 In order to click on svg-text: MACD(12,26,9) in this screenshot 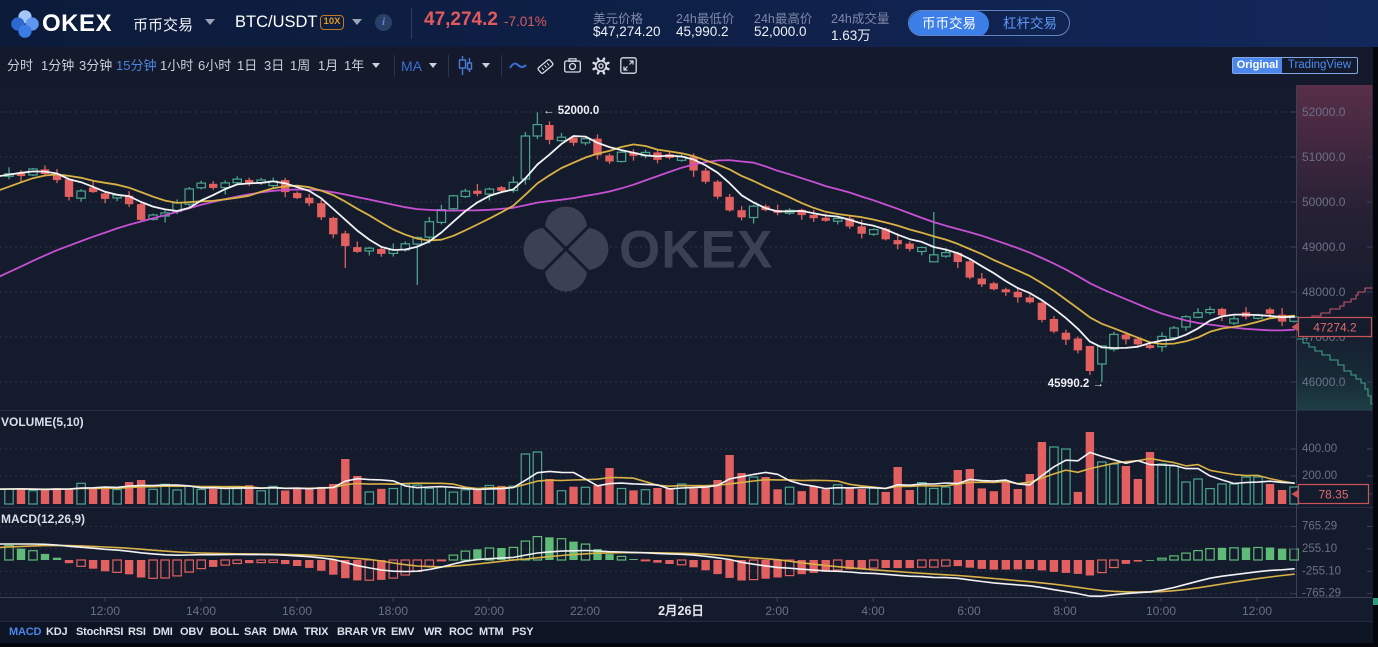, I will do `click(43, 519)`.